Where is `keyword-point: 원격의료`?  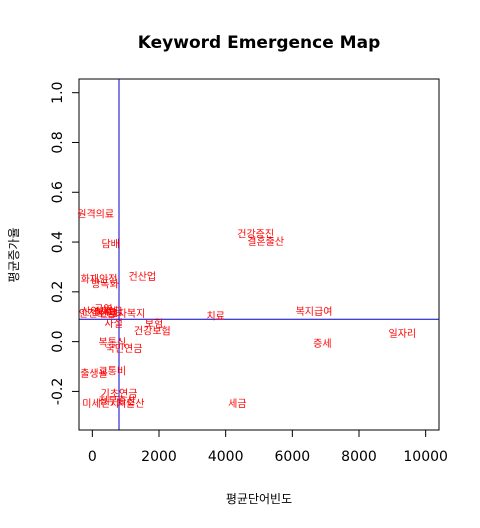
keyword-point: 원격의료 is located at coordinates (95, 214).